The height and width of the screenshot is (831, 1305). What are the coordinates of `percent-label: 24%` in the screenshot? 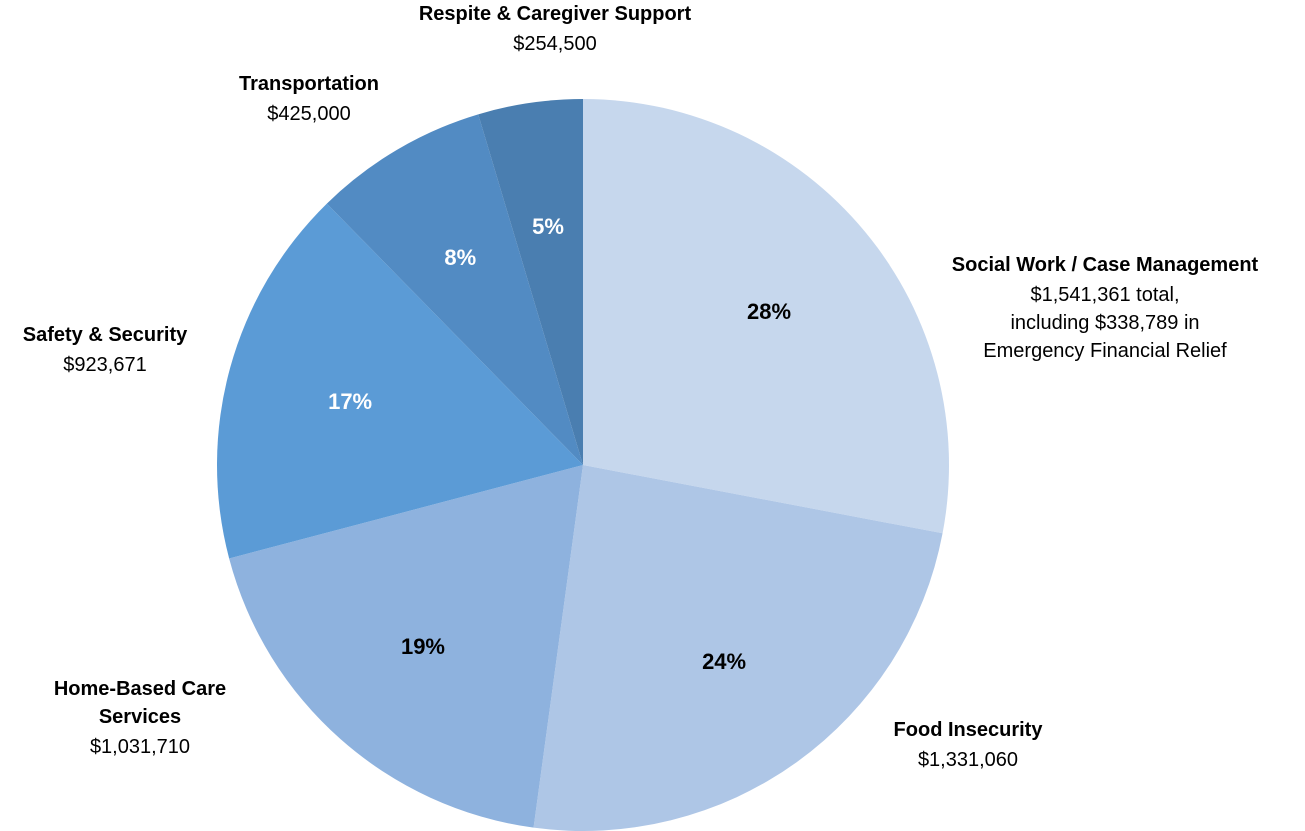 It's located at (724, 661).